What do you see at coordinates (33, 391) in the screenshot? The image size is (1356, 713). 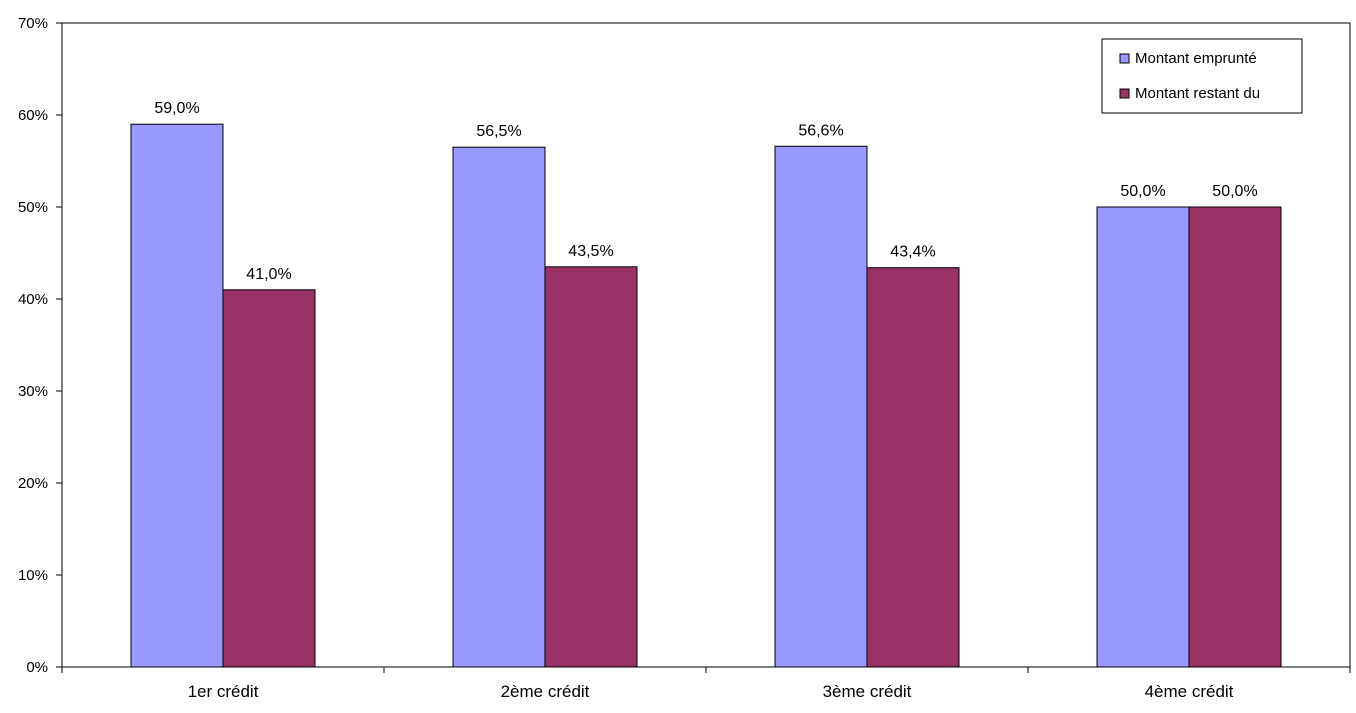 I see `y-tick-label: 30%` at bounding box center [33, 391].